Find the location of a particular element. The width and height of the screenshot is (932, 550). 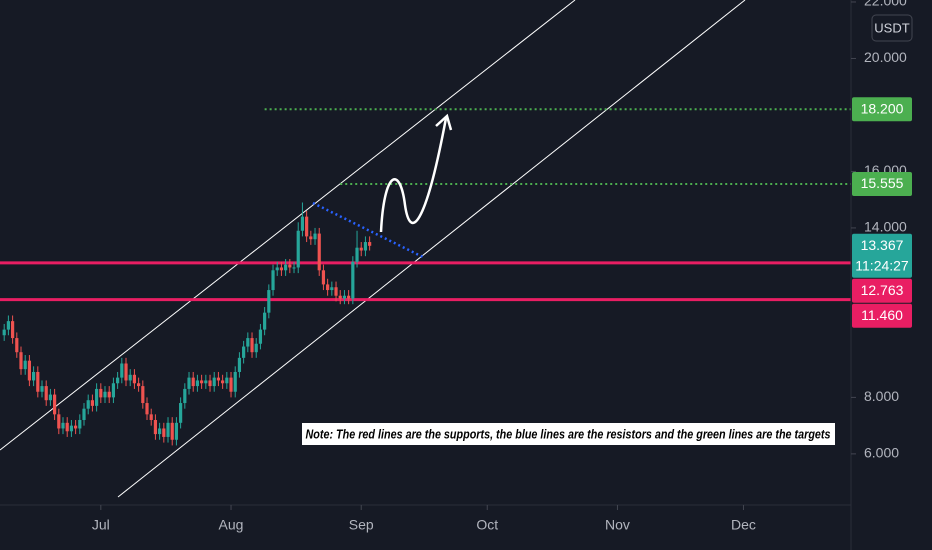

x-tick-label: Dec is located at coordinates (743, 525).